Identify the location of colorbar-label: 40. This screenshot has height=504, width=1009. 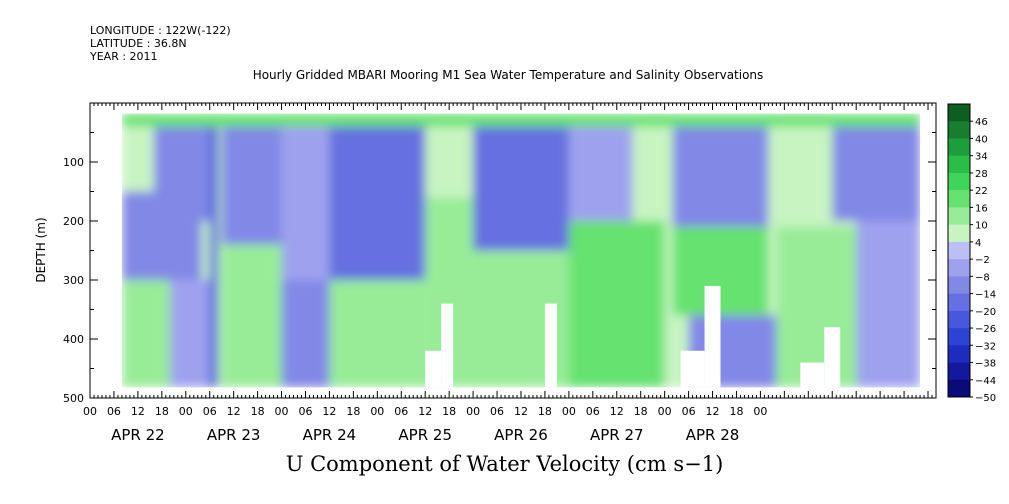
(981, 139).